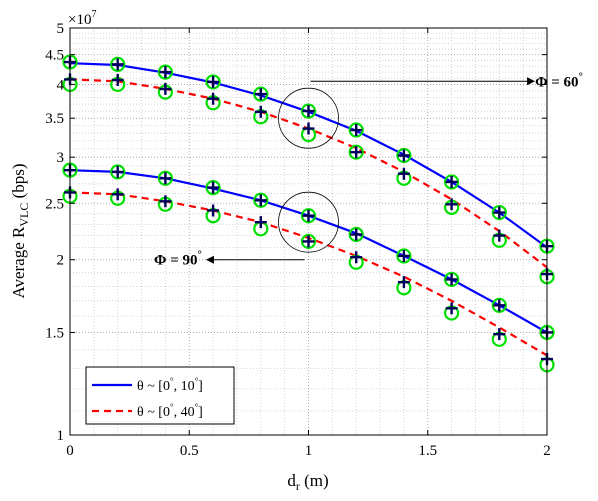 The height and width of the screenshot is (501, 598). I want to click on y-axis-label: Average RVLC (bps), so click(20, 230).